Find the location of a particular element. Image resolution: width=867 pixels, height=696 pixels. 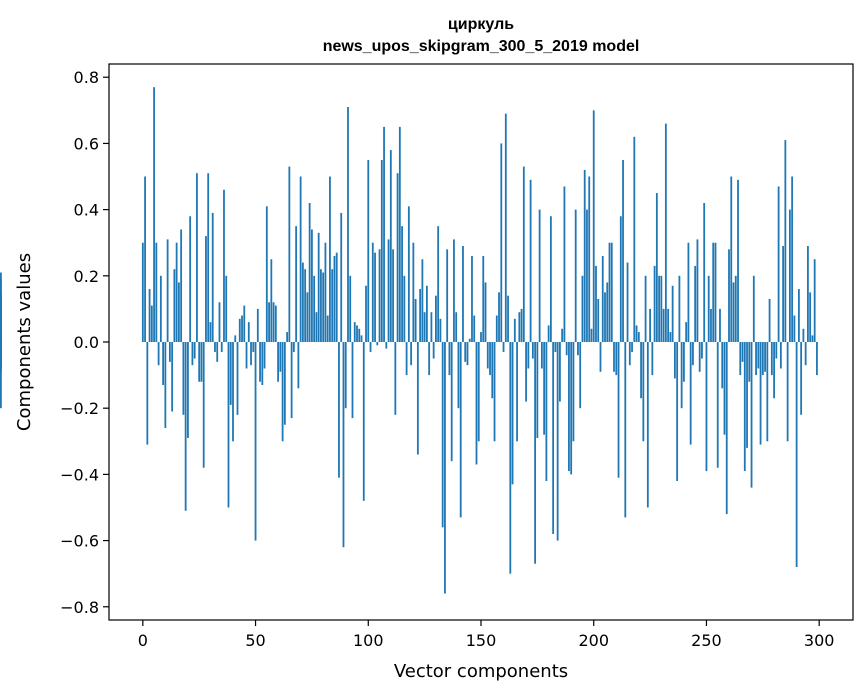

x-tick-label: 250 is located at coordinates (706, 640).